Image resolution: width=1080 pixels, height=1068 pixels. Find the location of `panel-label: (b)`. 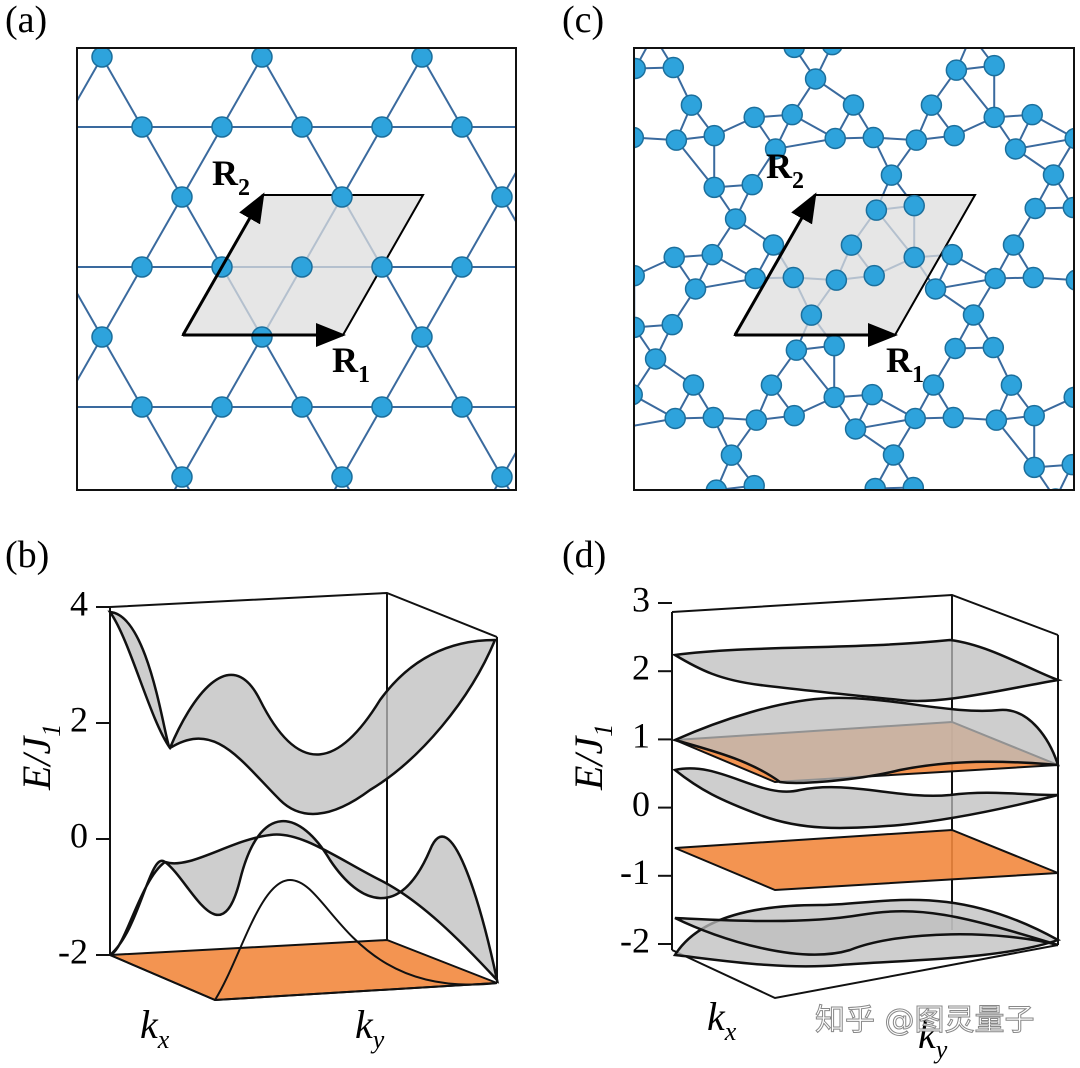

panel-label: (b) is located at coordinates (27, 555).